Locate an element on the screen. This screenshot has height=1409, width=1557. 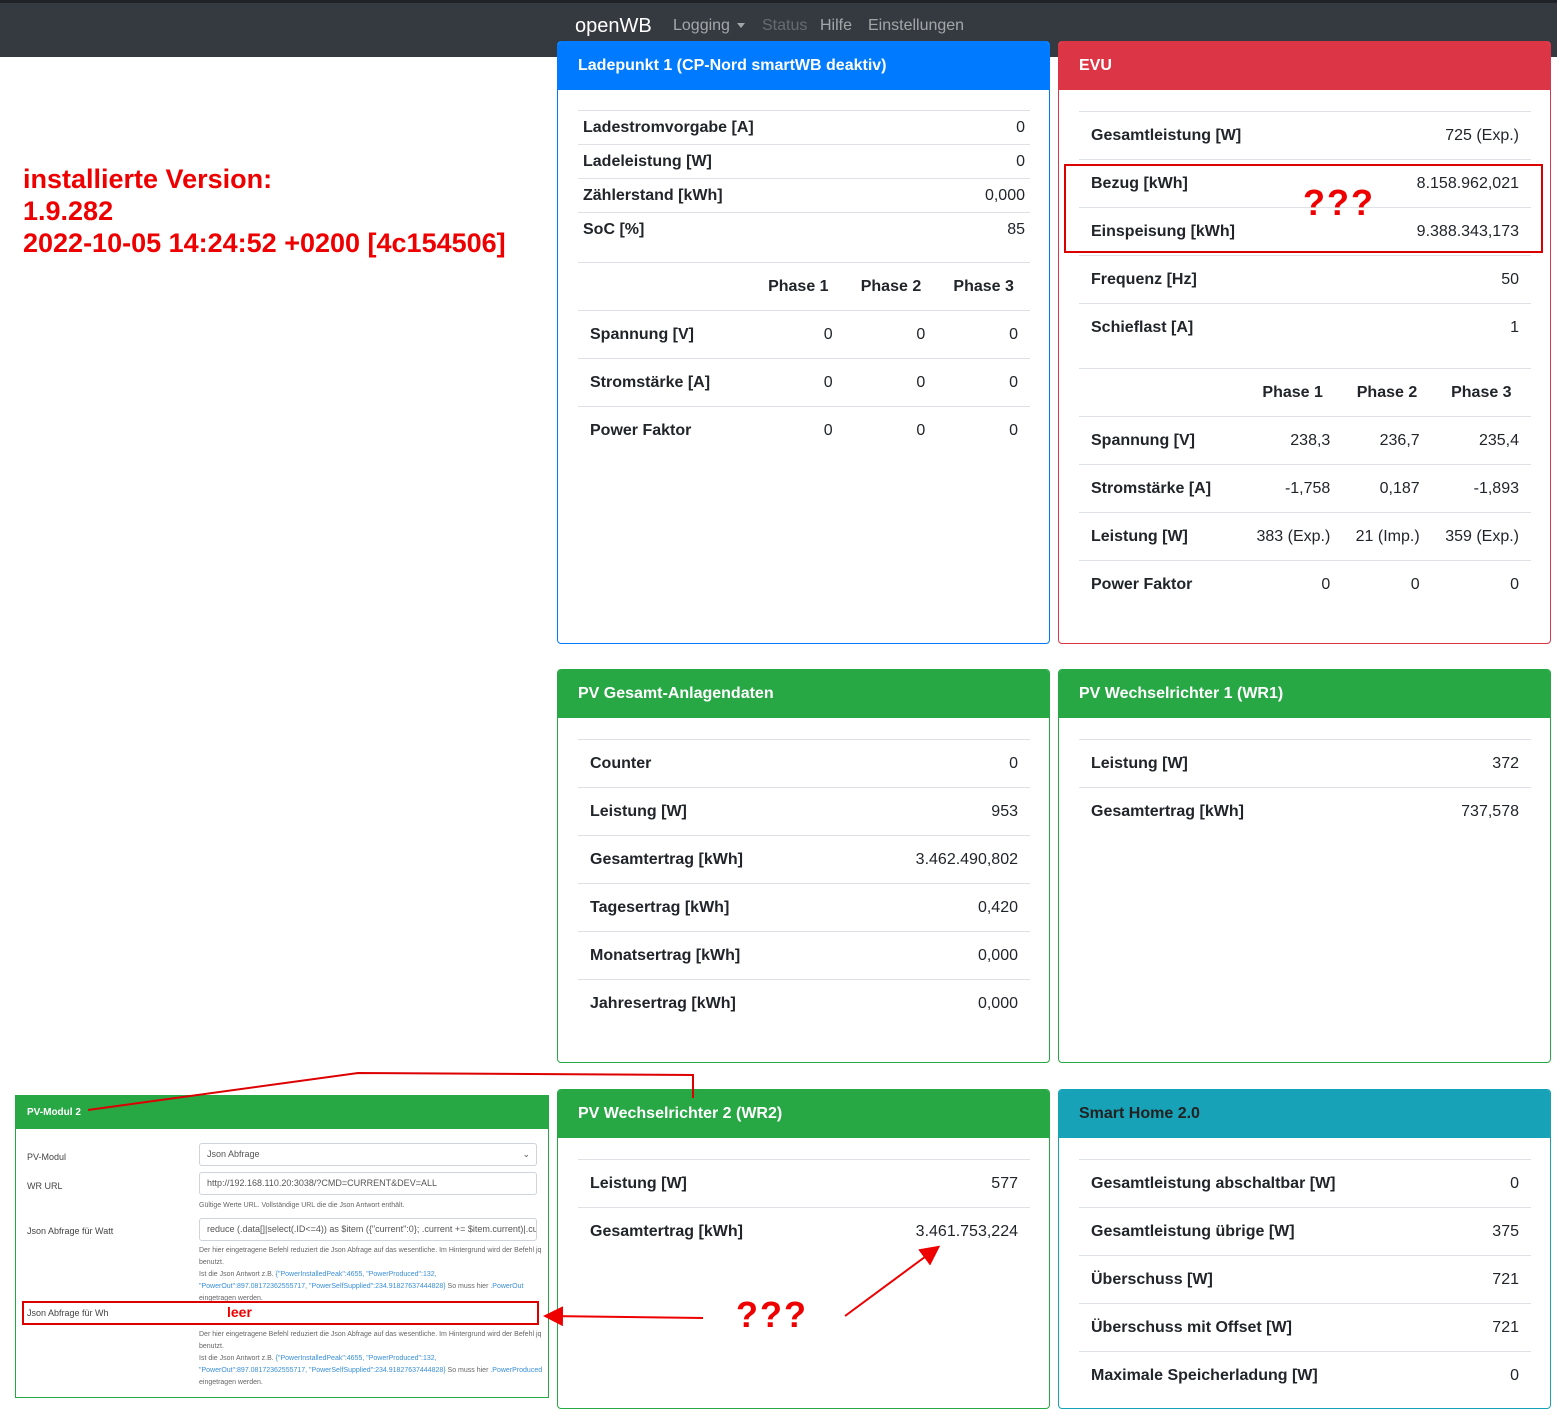
row-label: Tagesertrag [kWh] is located at coordinates (710, 907).